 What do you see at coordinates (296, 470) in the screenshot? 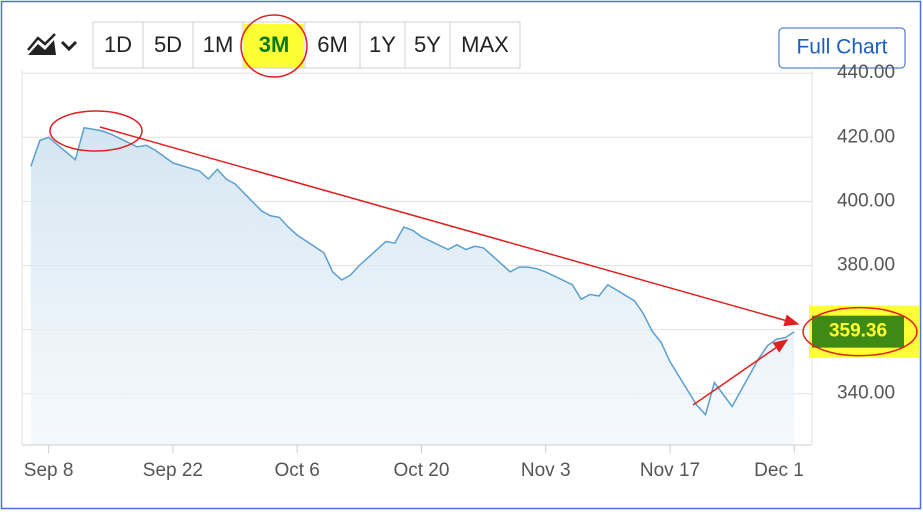
I see `x-tick-label: Oct 6` at bounding box center [296, 470].